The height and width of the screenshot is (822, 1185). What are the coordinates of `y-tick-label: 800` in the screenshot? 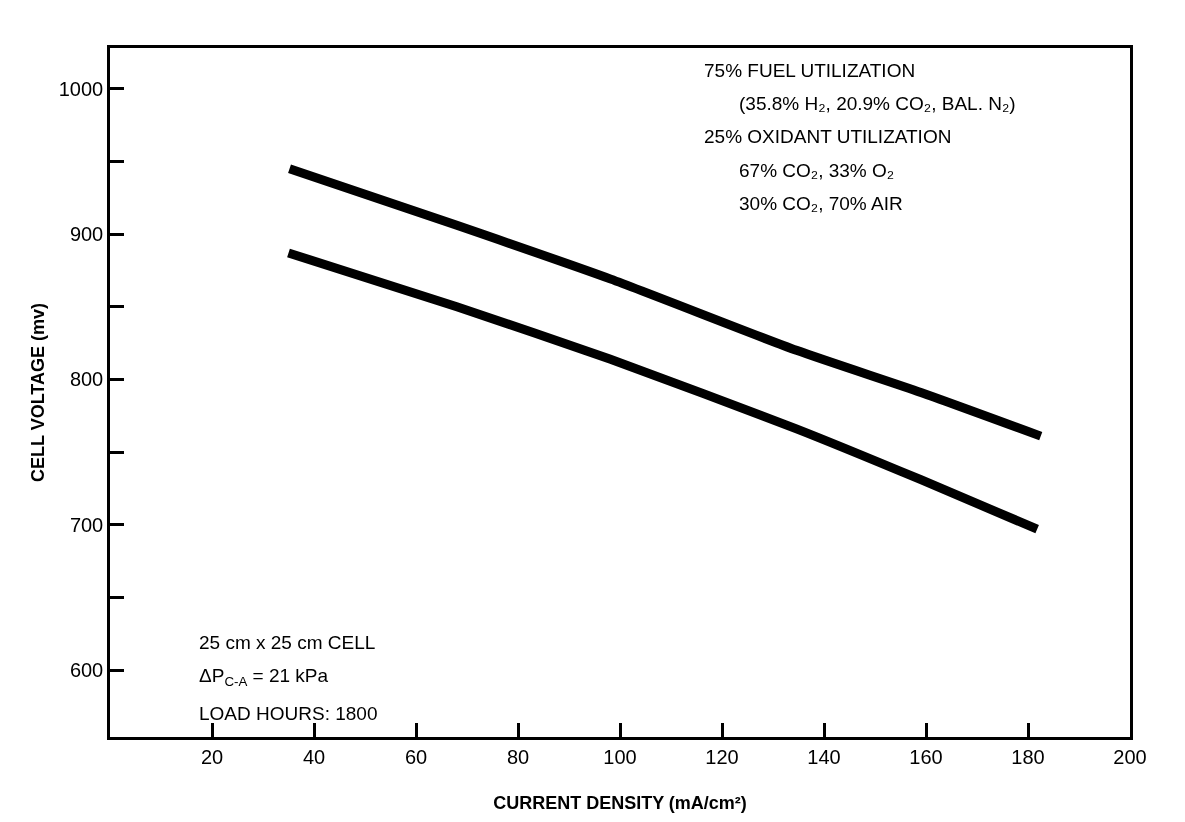 It's located at (86, 379).